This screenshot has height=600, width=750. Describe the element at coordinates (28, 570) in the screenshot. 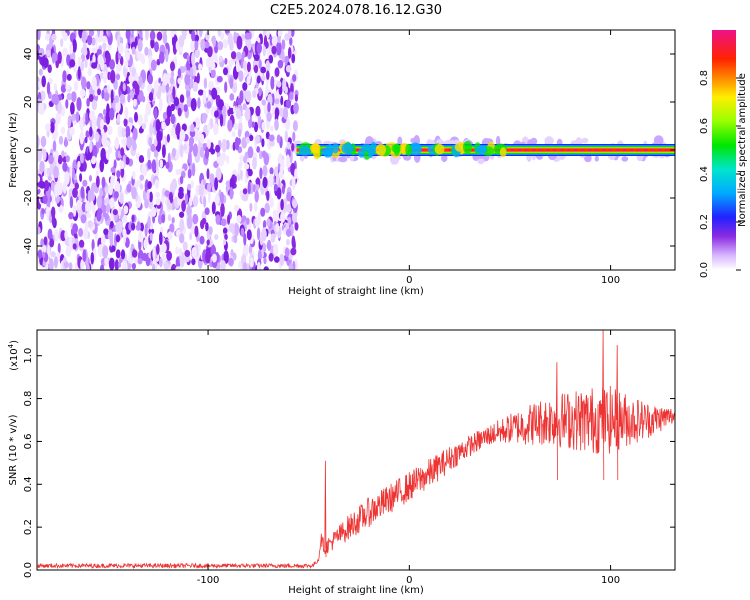

I see `y-tick-label: 0.0` at that location.